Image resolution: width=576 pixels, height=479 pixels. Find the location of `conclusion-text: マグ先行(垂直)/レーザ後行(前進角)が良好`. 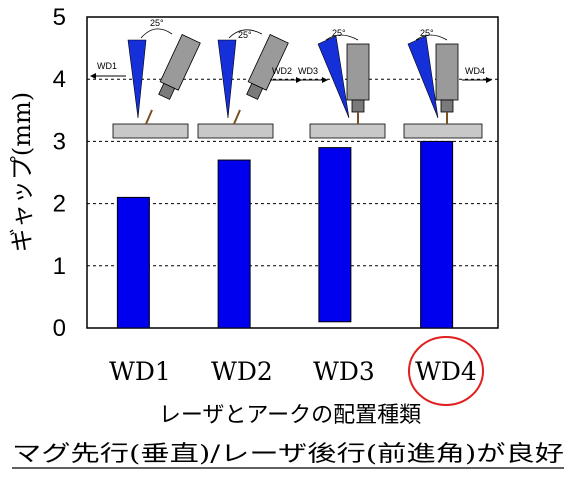

conclusion-text: マグ先行(垂直)/レーザ後行(前進角)が良好 is located at coordinates (288, 454).